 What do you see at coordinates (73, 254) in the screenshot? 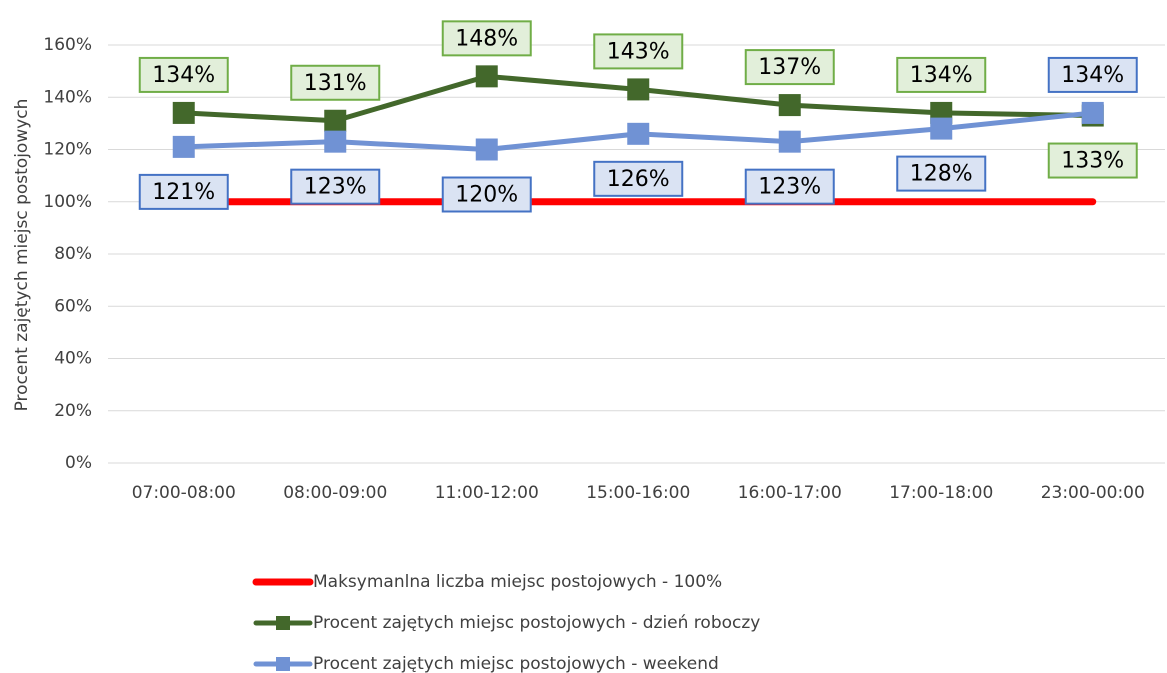
I see `y-tick-label: 80%` at bounding box center [73, 254].